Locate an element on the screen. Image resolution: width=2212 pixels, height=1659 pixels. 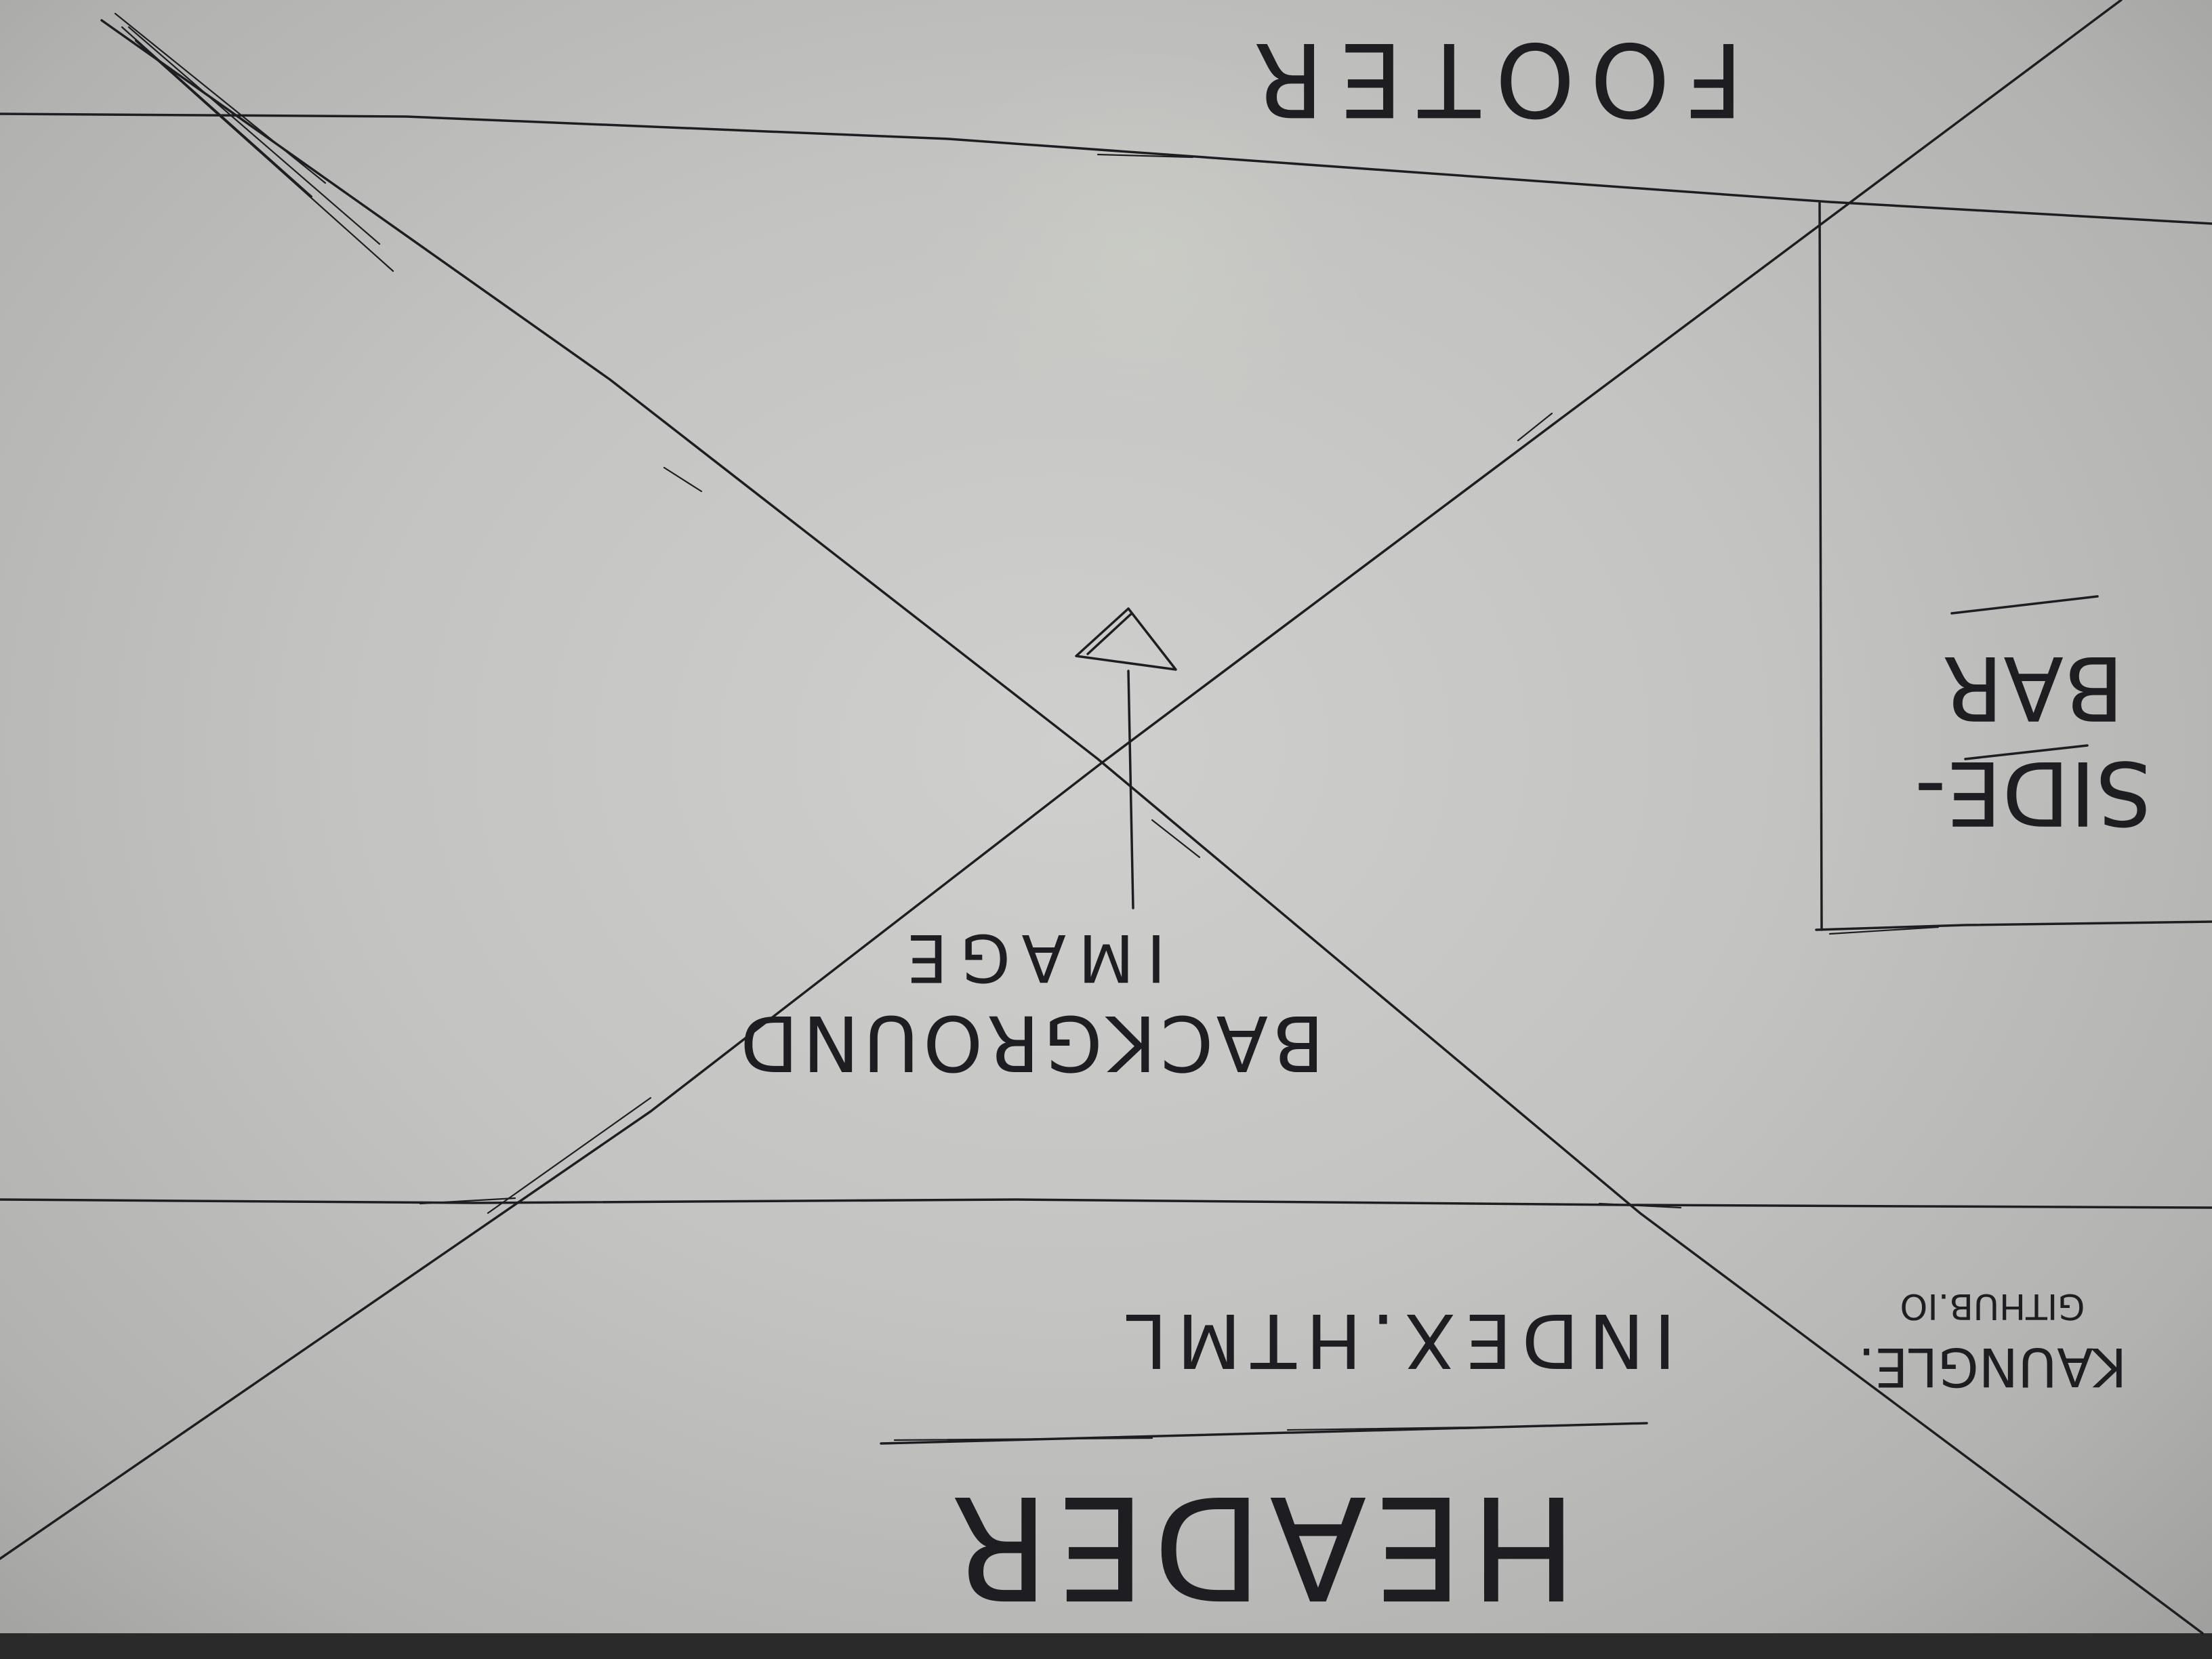
site-url-group: KAUNGLE. GITHUB.IO is located at coordinates (1992, 1341).